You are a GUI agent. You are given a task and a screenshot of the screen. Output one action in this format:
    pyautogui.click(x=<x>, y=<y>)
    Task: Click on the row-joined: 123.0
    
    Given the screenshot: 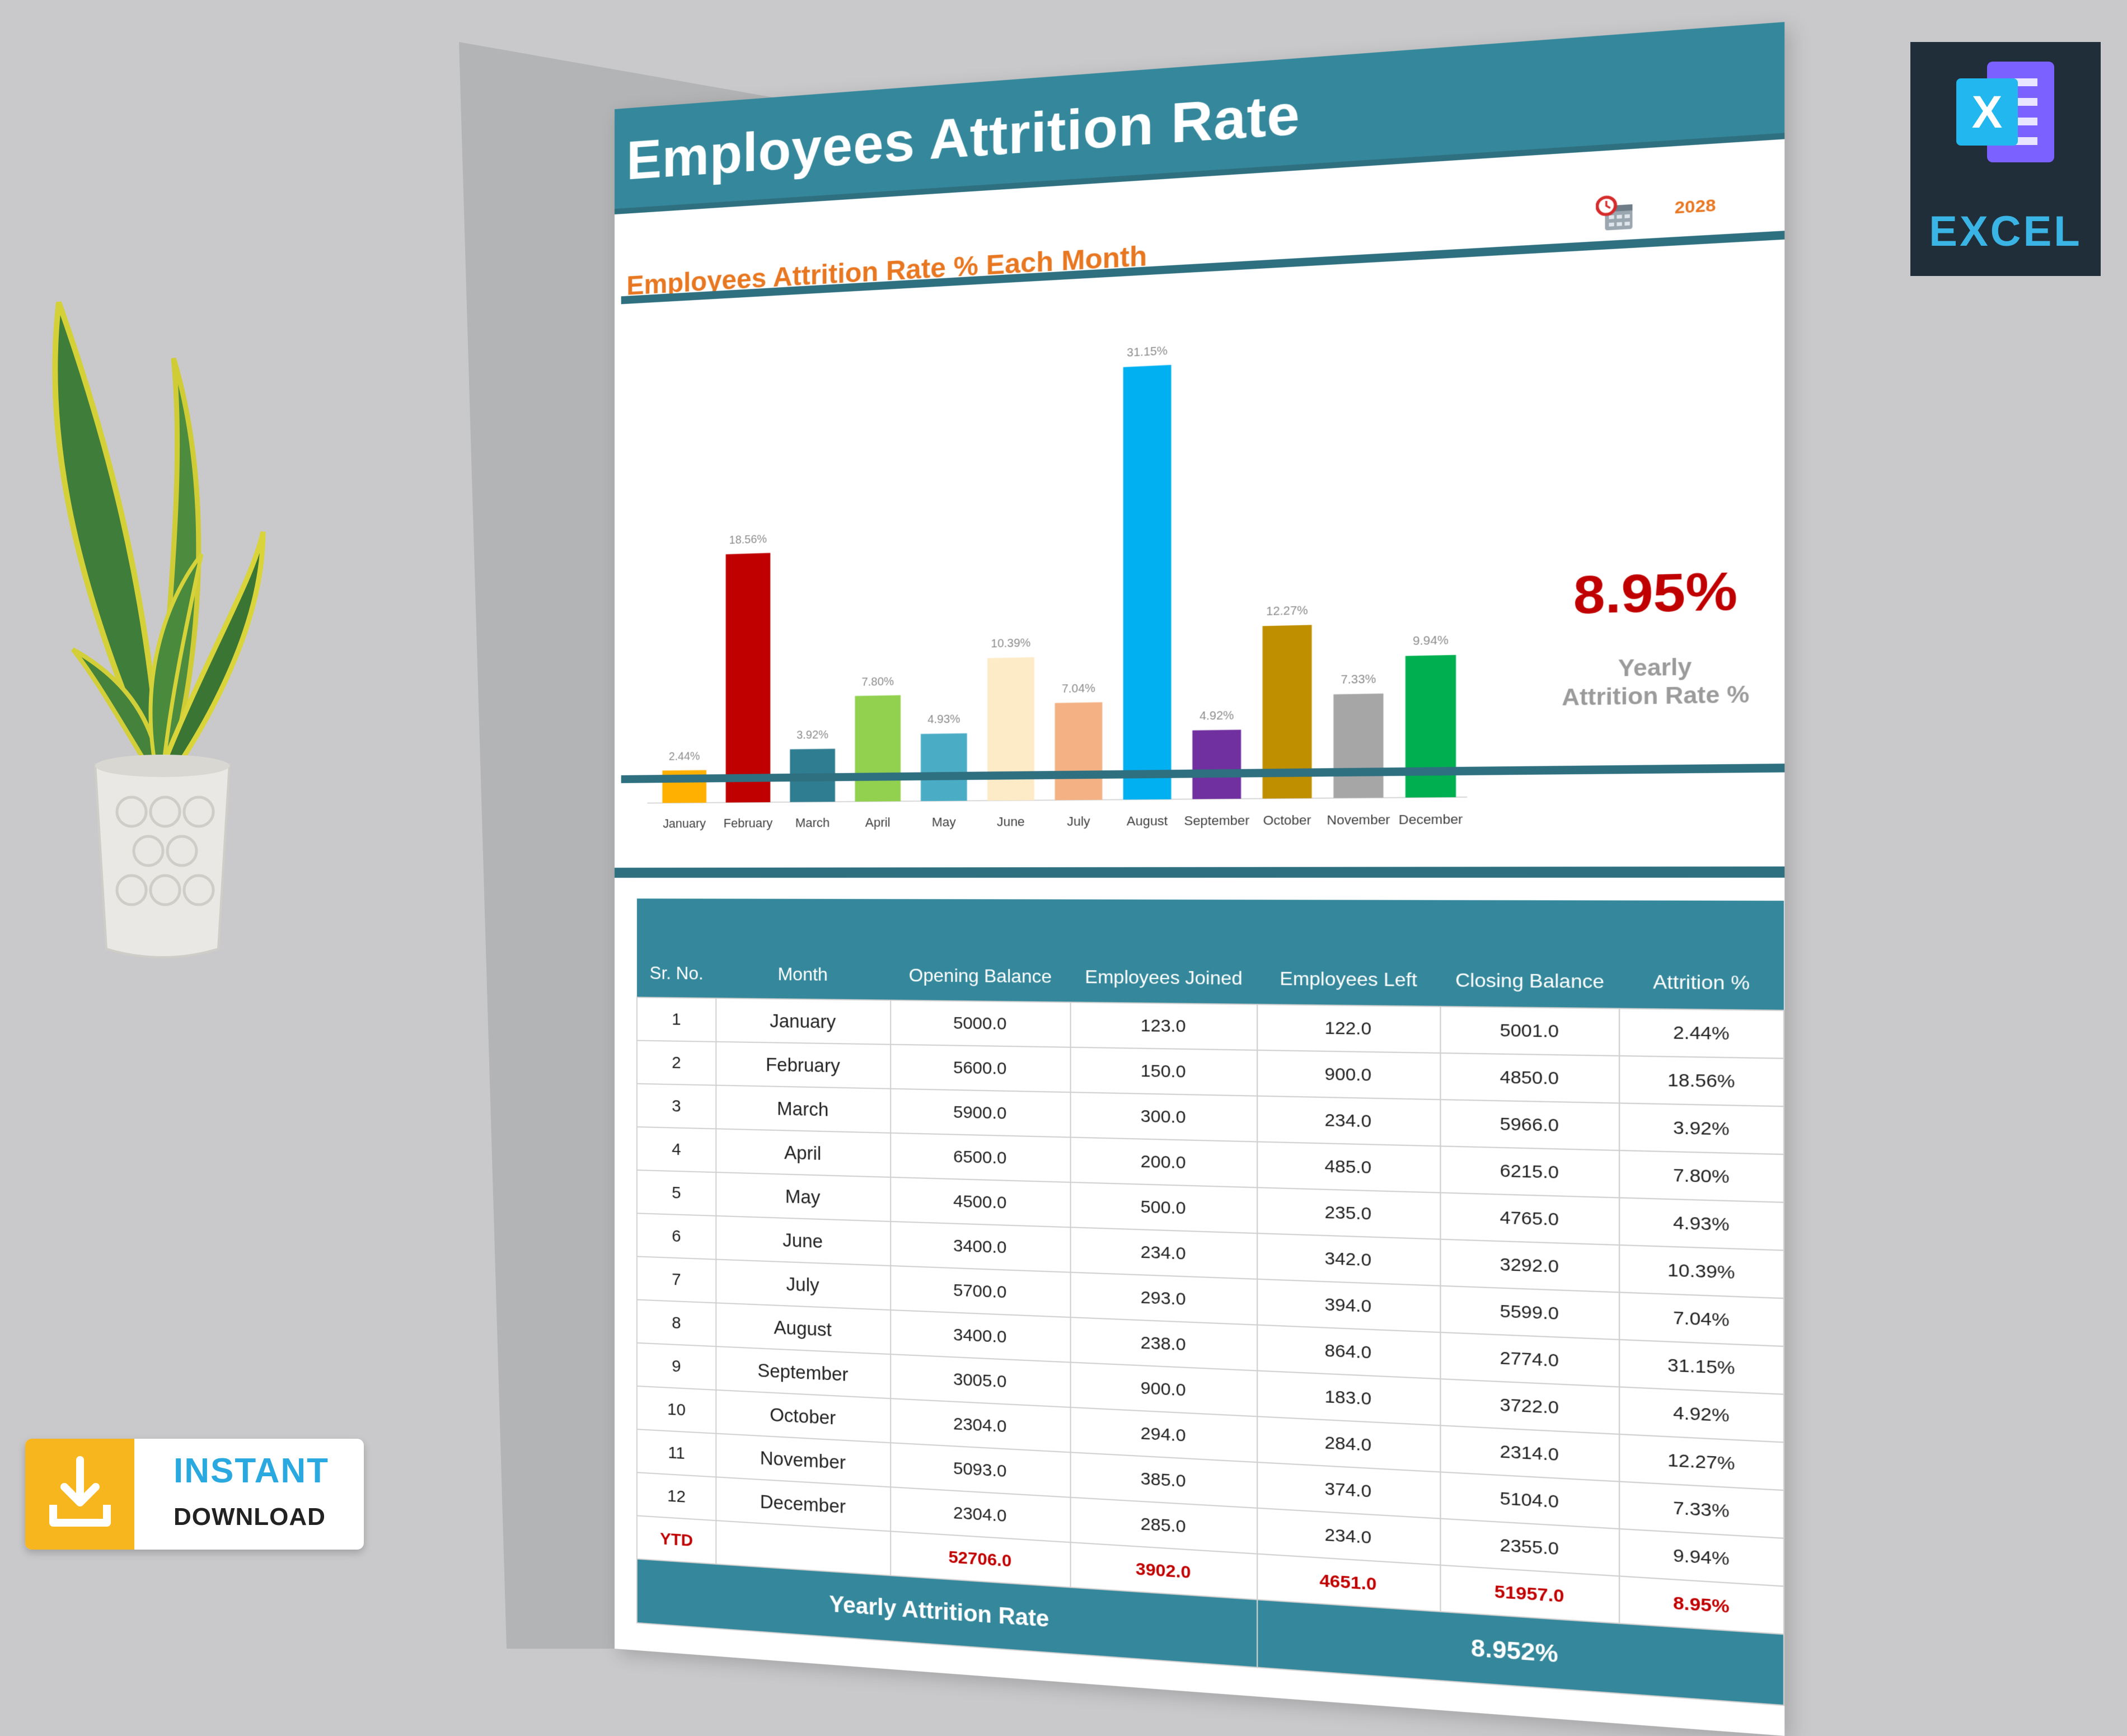 What is the action you would take?
    pyautogui.click(x=1164, y=1026)
    